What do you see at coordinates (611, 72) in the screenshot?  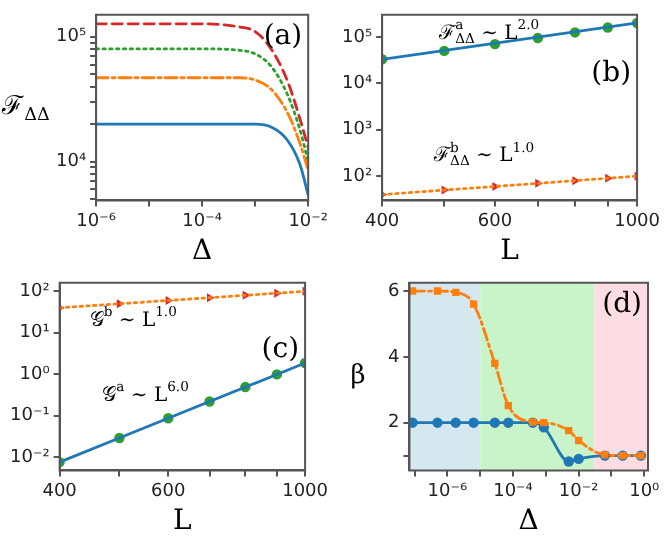 I see `annotation: (b)` at bounding box center [611, 72].